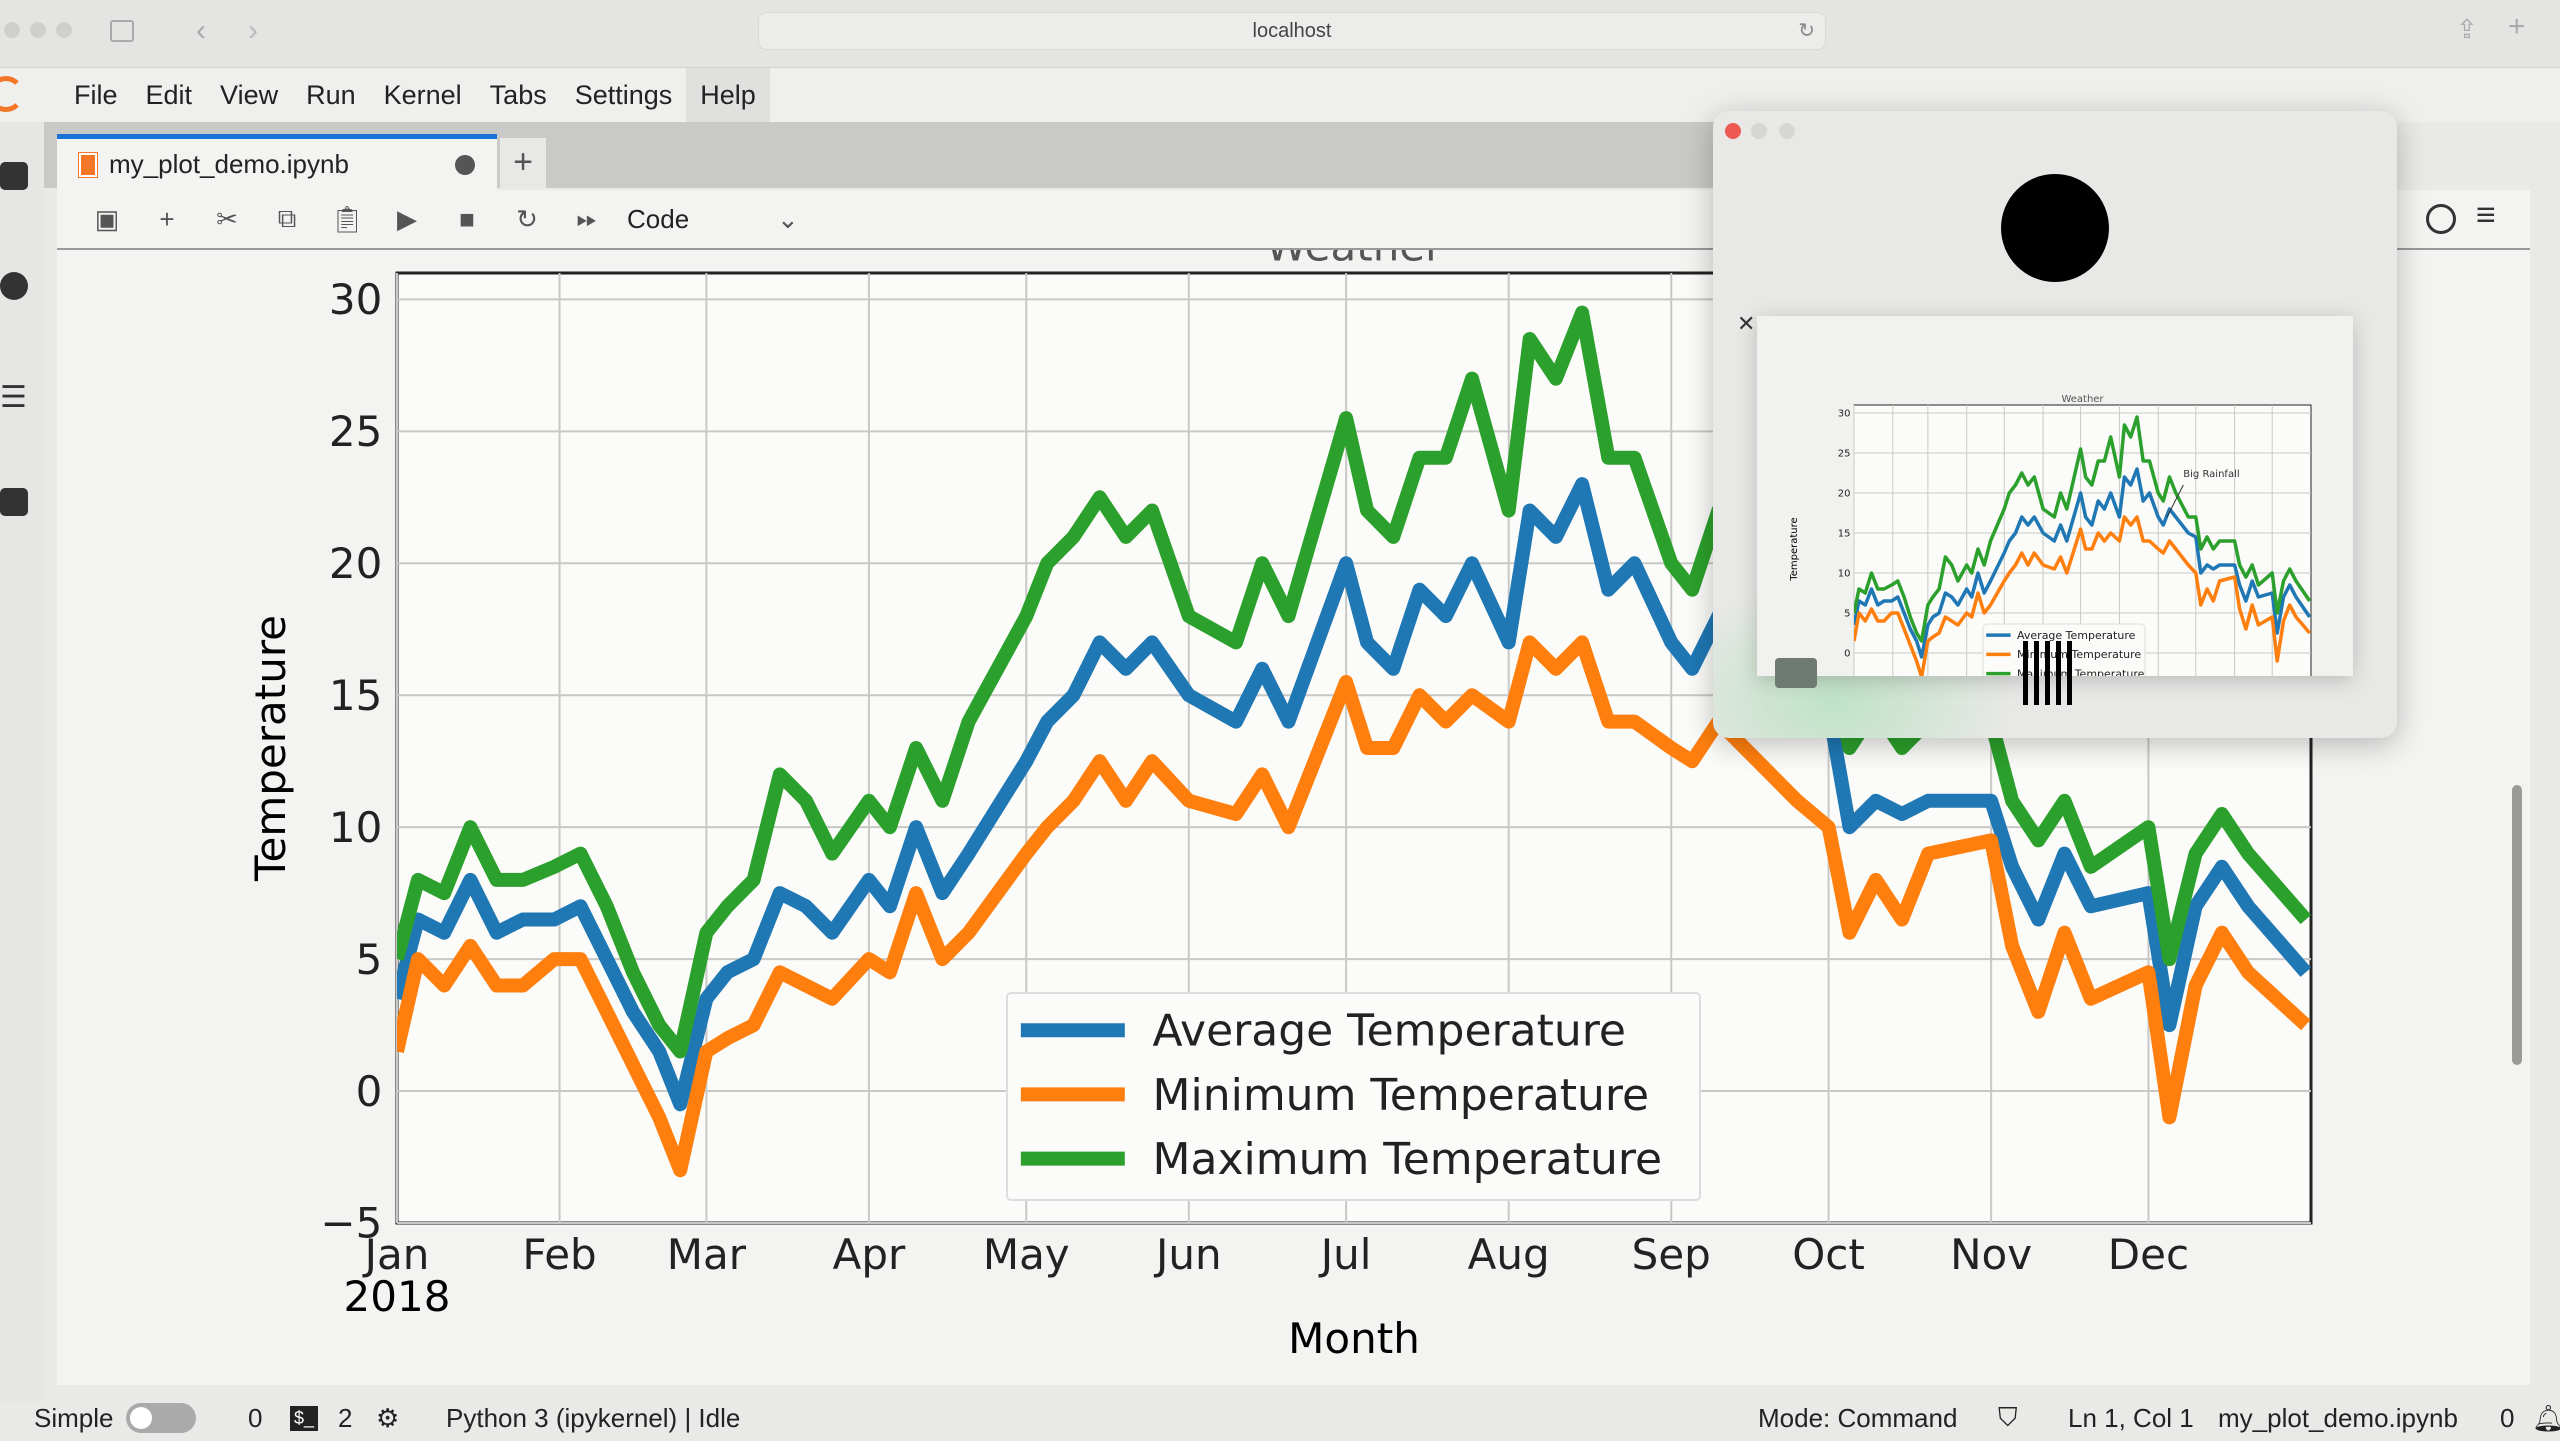 This screenshot has width=2560, height=1441. Describe the element at coordinates (169, 95) in the screenshot. I see `menu-edit: Edit` at that location.